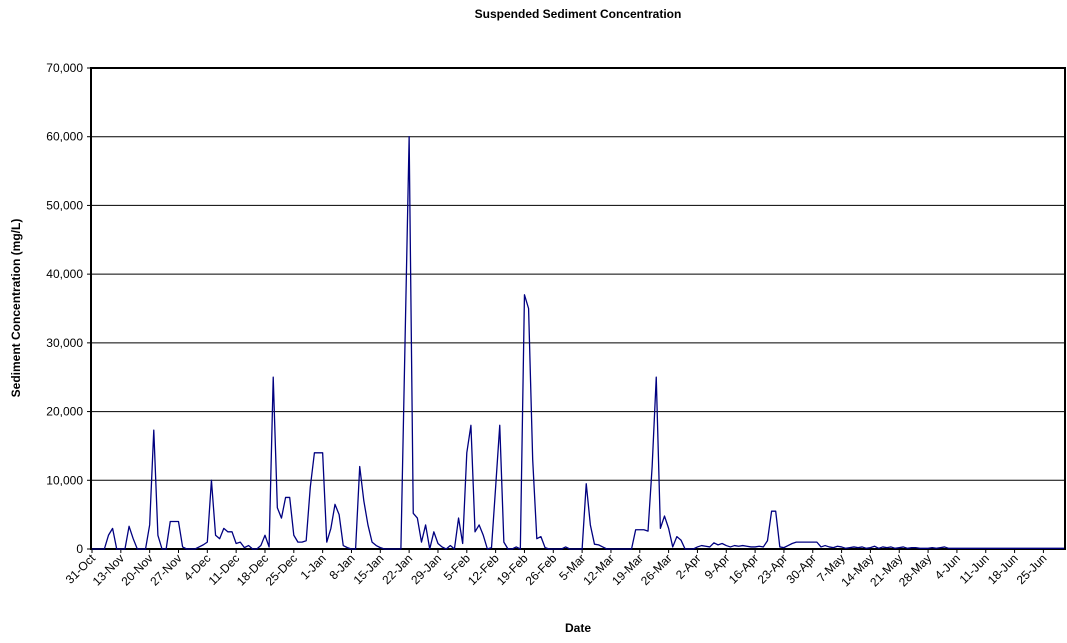 This screenshot has width=1067, height=643. Describe the element at coordinates (512, 569) in the screenshot. I see `x-tick-label: 19-Feb` at that location.